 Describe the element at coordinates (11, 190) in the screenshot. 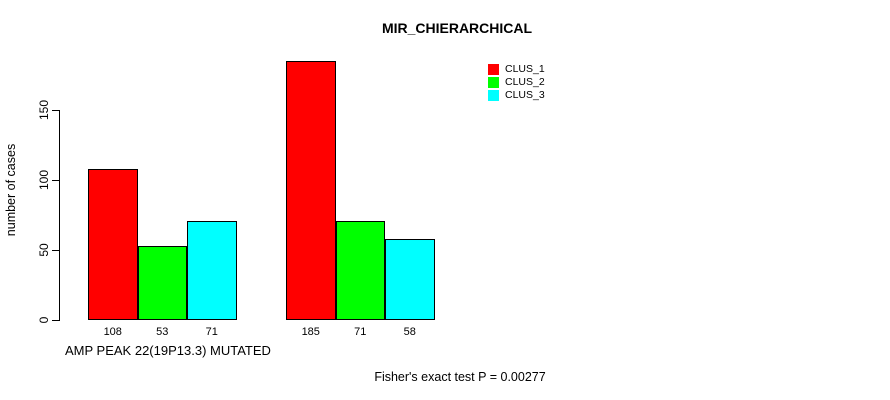

I see `y-axis-title: number of cases` at that location.